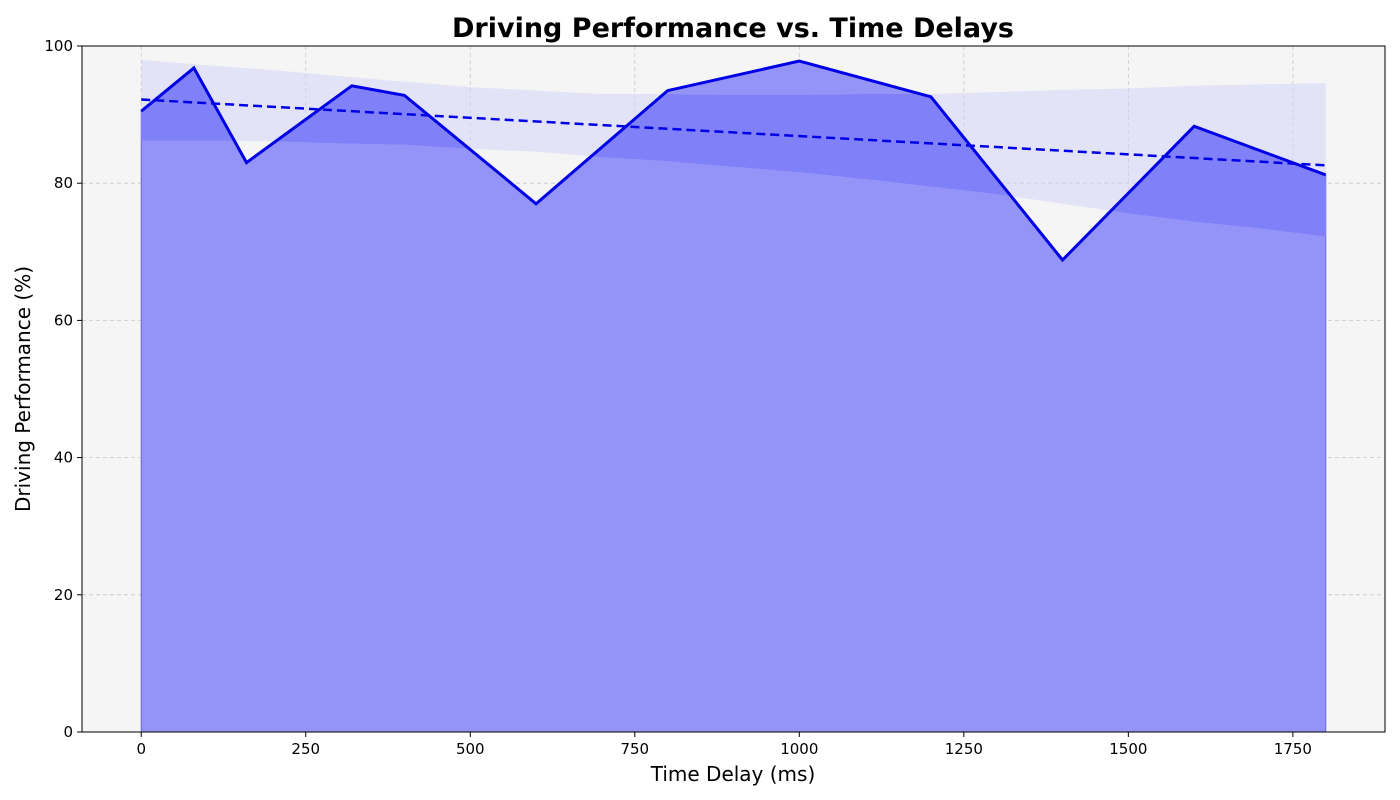  Describe the element at coordinates (733, 28) in the screenshot. I see `chart-title: Driving Performance vs. Time Delays` at that location.